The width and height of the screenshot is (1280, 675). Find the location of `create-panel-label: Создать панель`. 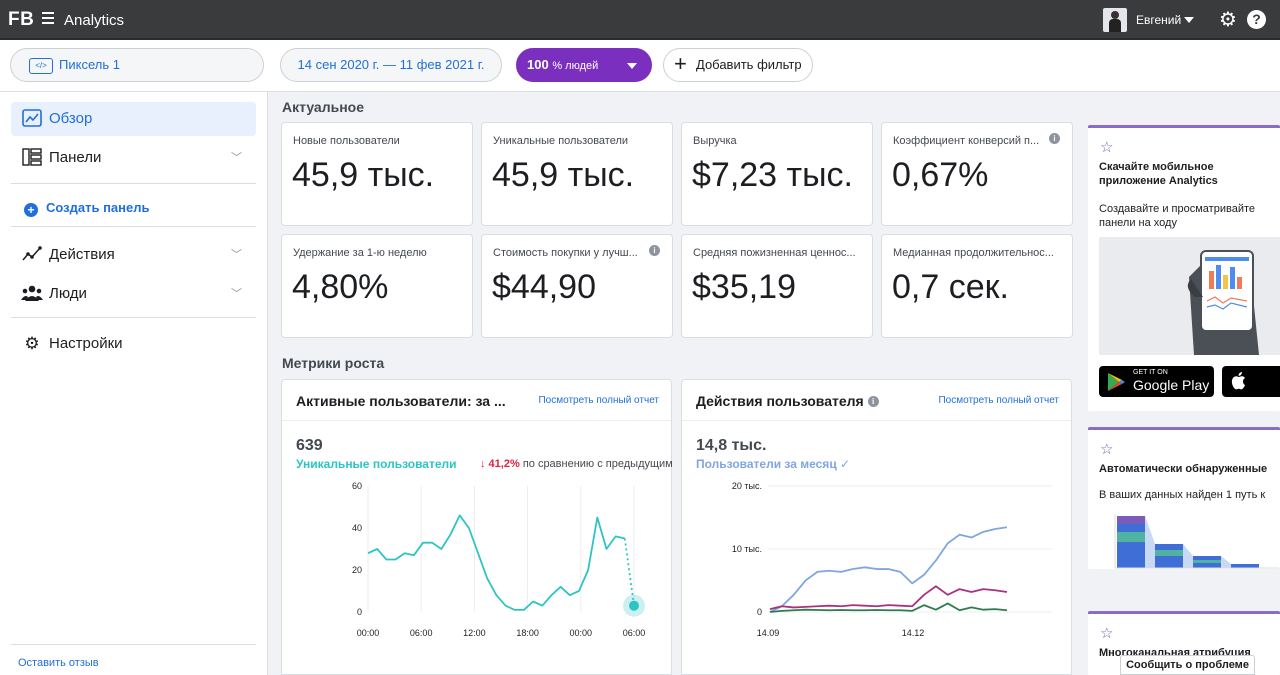

create-panel-label: Создать панель is located at coordinates (98, 207).